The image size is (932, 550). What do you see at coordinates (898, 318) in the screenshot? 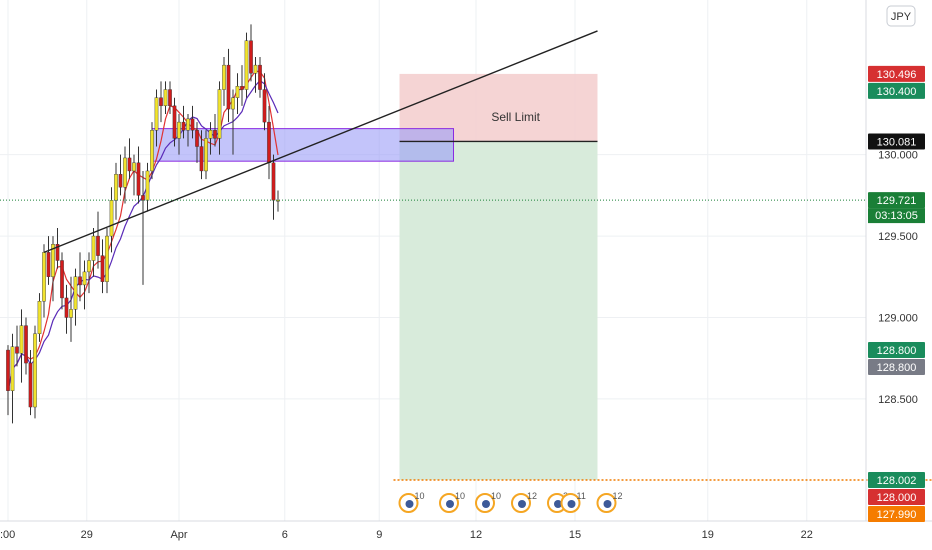
I see `y-tick-label: 129.000` at bounding box center [898, 318].